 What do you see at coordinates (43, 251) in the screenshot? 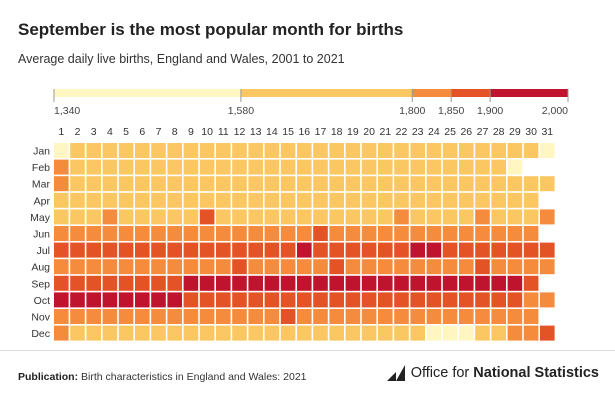
I see `y-tick-label: Jul` at bounding box center [43, 251].